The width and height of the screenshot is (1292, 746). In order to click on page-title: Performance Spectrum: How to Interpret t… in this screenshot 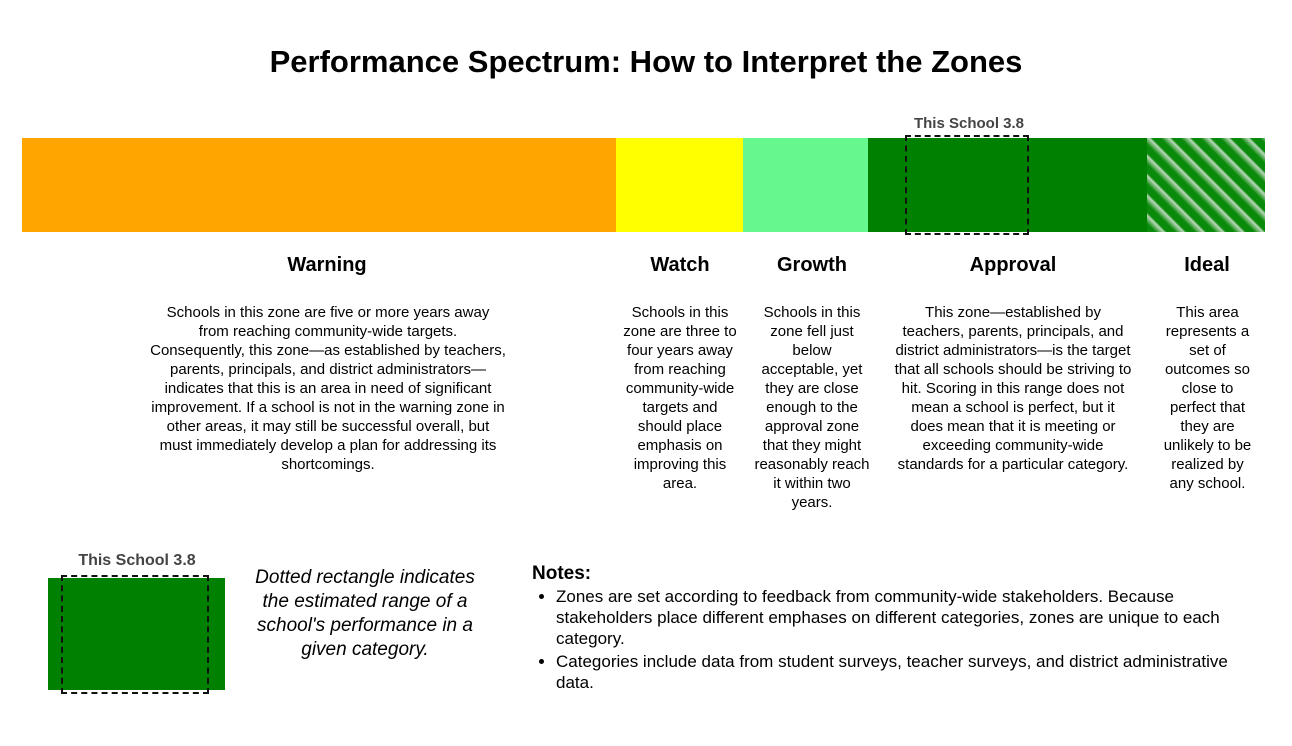, I will do `click(646, 61)`.